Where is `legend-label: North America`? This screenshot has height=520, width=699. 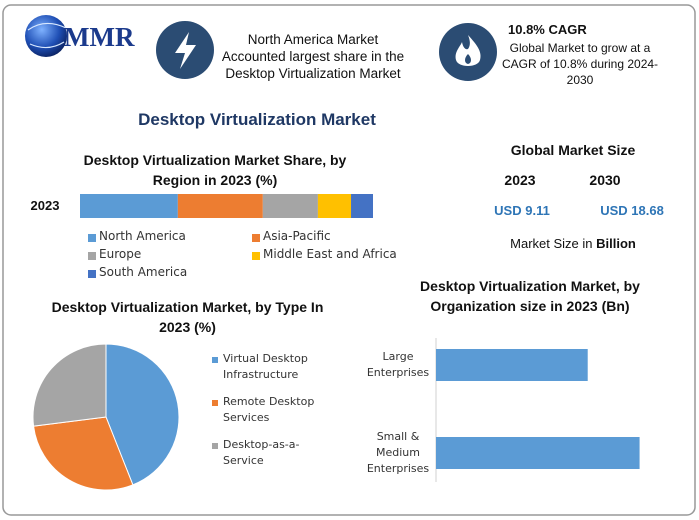 legend-label: North America is located at coordinates (142, 236).